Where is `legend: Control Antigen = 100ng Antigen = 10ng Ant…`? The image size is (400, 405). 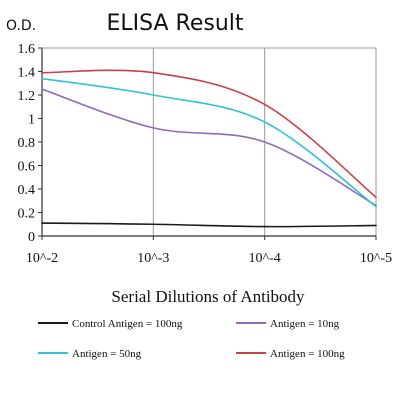
legend: Control Antigen = 100ng Antigen = 10ng Ant… is located at coordinates (191, 339).